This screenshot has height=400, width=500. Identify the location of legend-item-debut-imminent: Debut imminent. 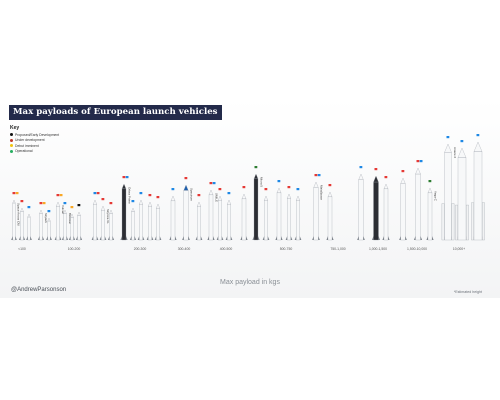
(34, 146).